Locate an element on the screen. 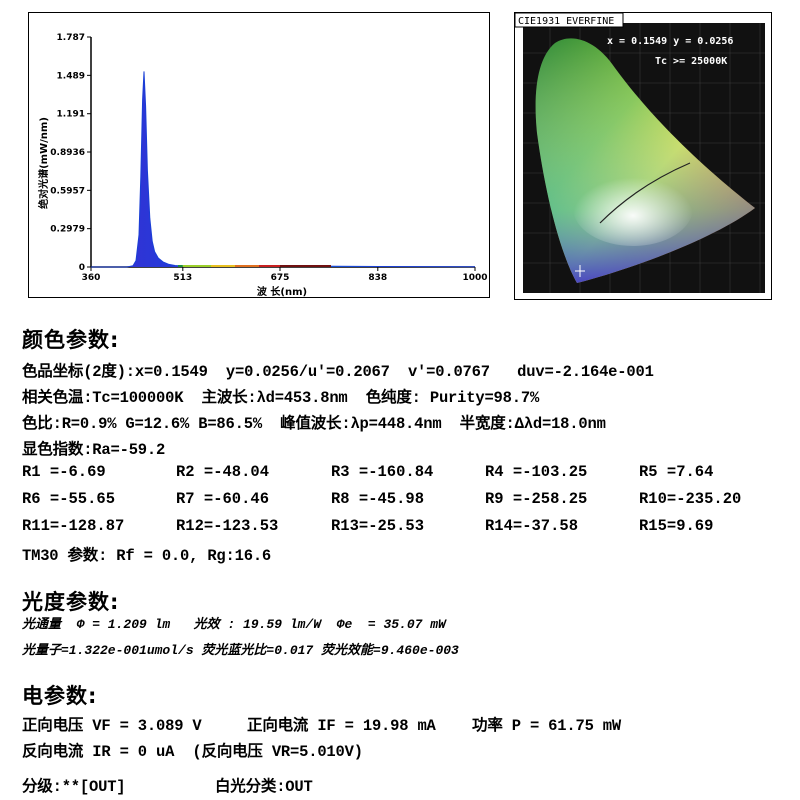 The width and height of the screenshot is (800, 800). color-section-title: 颜色参数: is located at coordinates (71, 340).